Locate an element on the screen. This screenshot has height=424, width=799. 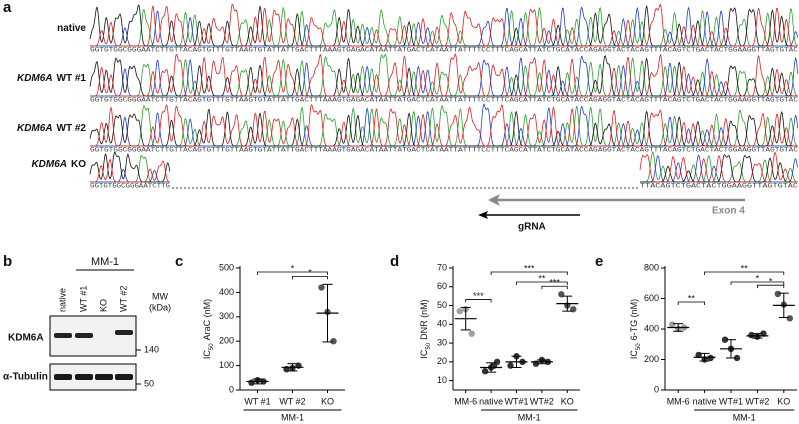
grna-arrowhead is located at coordinates (483, 215).